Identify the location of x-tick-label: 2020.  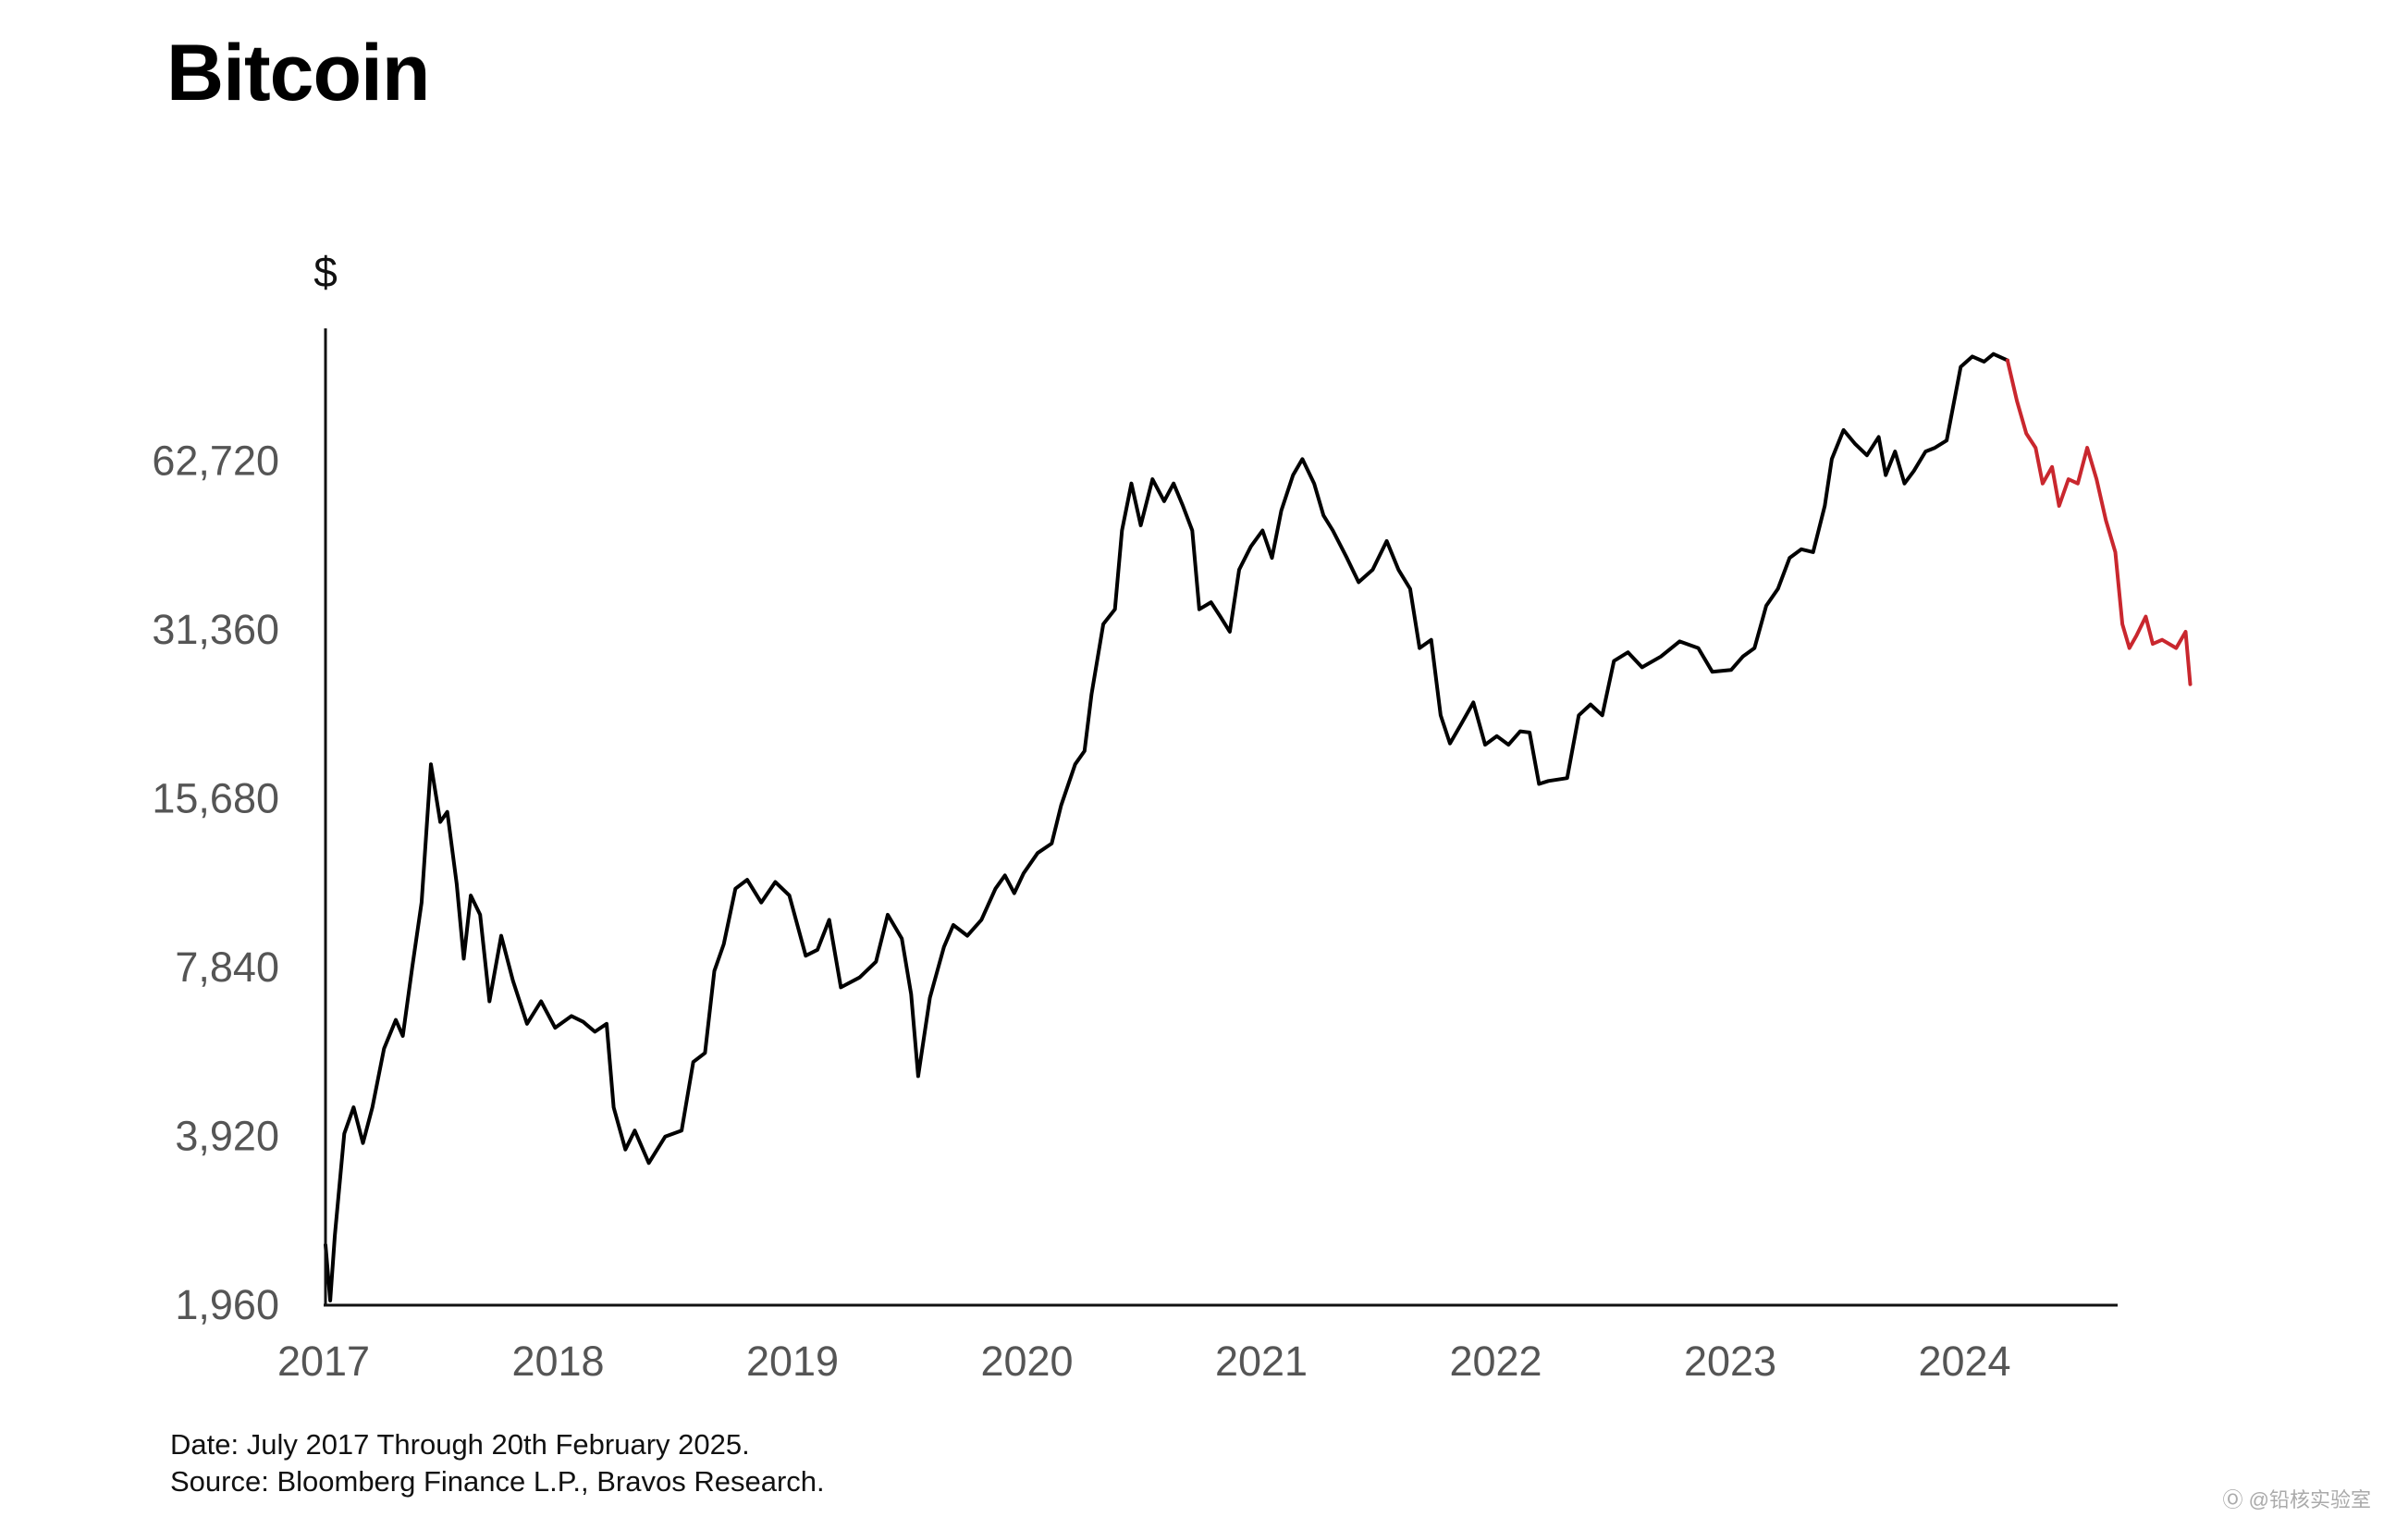
(1026, 1361).